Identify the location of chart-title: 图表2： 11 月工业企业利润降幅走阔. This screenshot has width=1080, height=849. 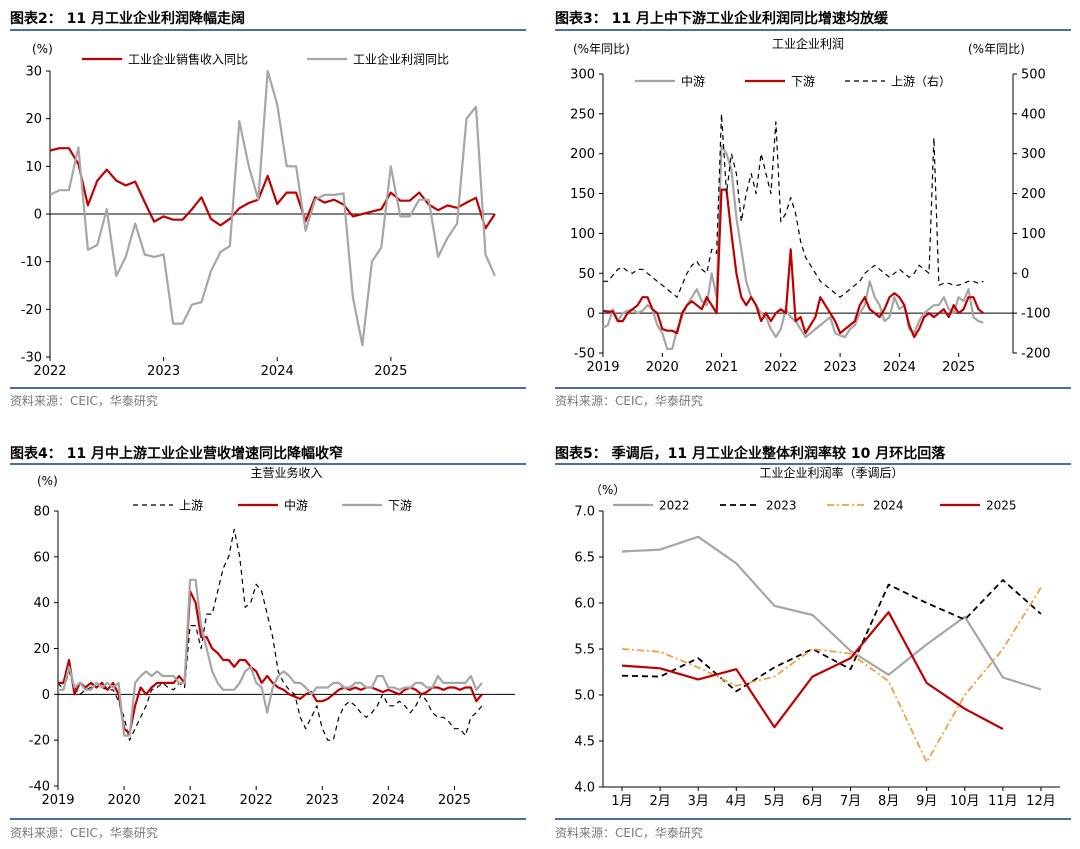
(127, 19).